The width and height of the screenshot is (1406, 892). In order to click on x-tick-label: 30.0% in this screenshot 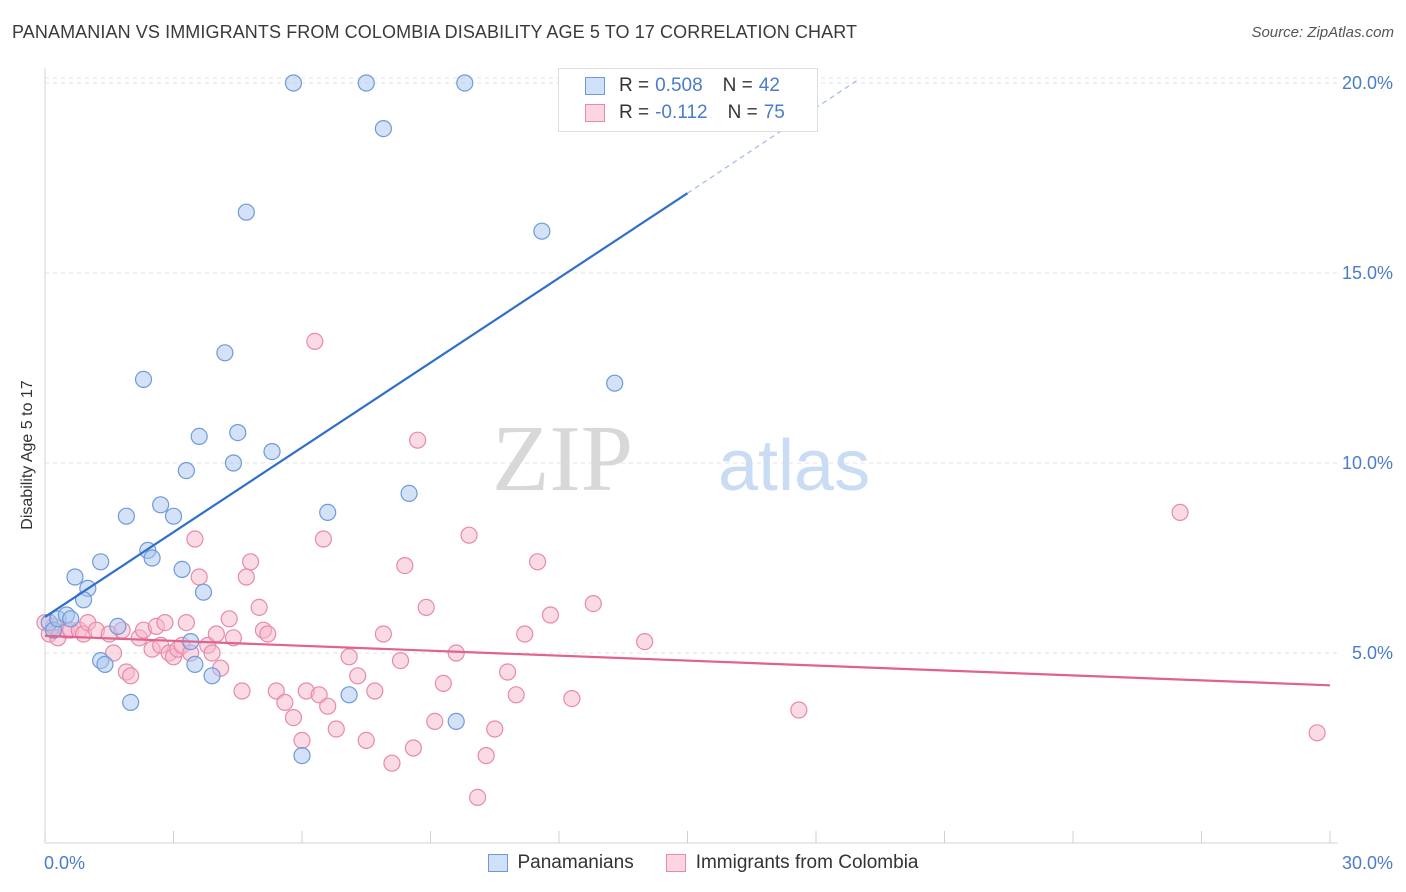, I will do `click(1367, 863)`.